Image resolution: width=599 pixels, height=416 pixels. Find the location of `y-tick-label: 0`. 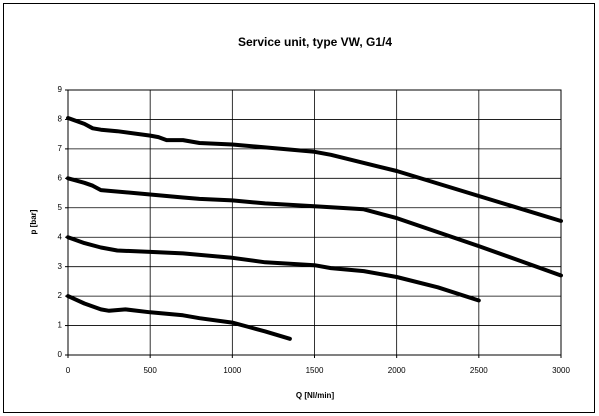

y-tick-label: 0 is located at coordinates (60, 354).